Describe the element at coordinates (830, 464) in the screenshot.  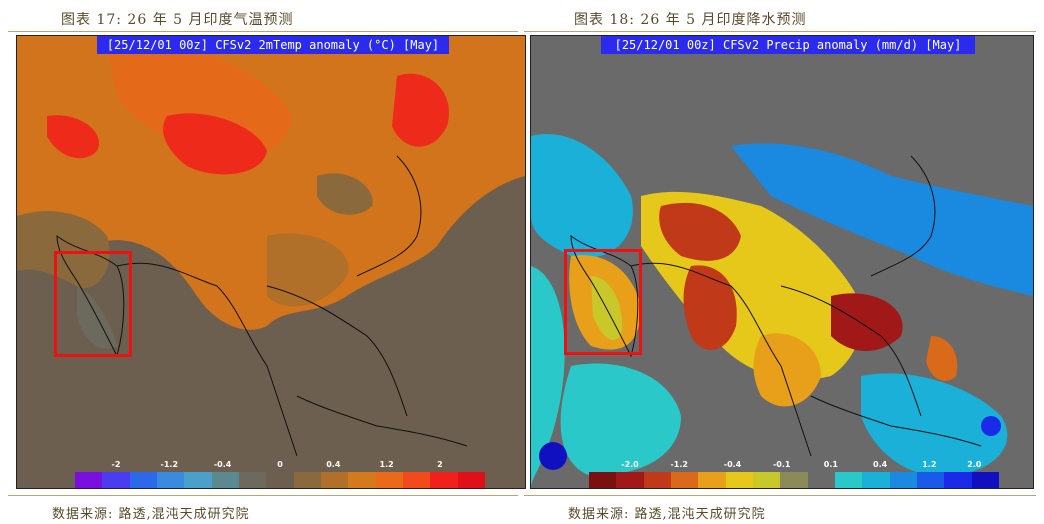
I see `colorbar-tick: 0.1` at that location.